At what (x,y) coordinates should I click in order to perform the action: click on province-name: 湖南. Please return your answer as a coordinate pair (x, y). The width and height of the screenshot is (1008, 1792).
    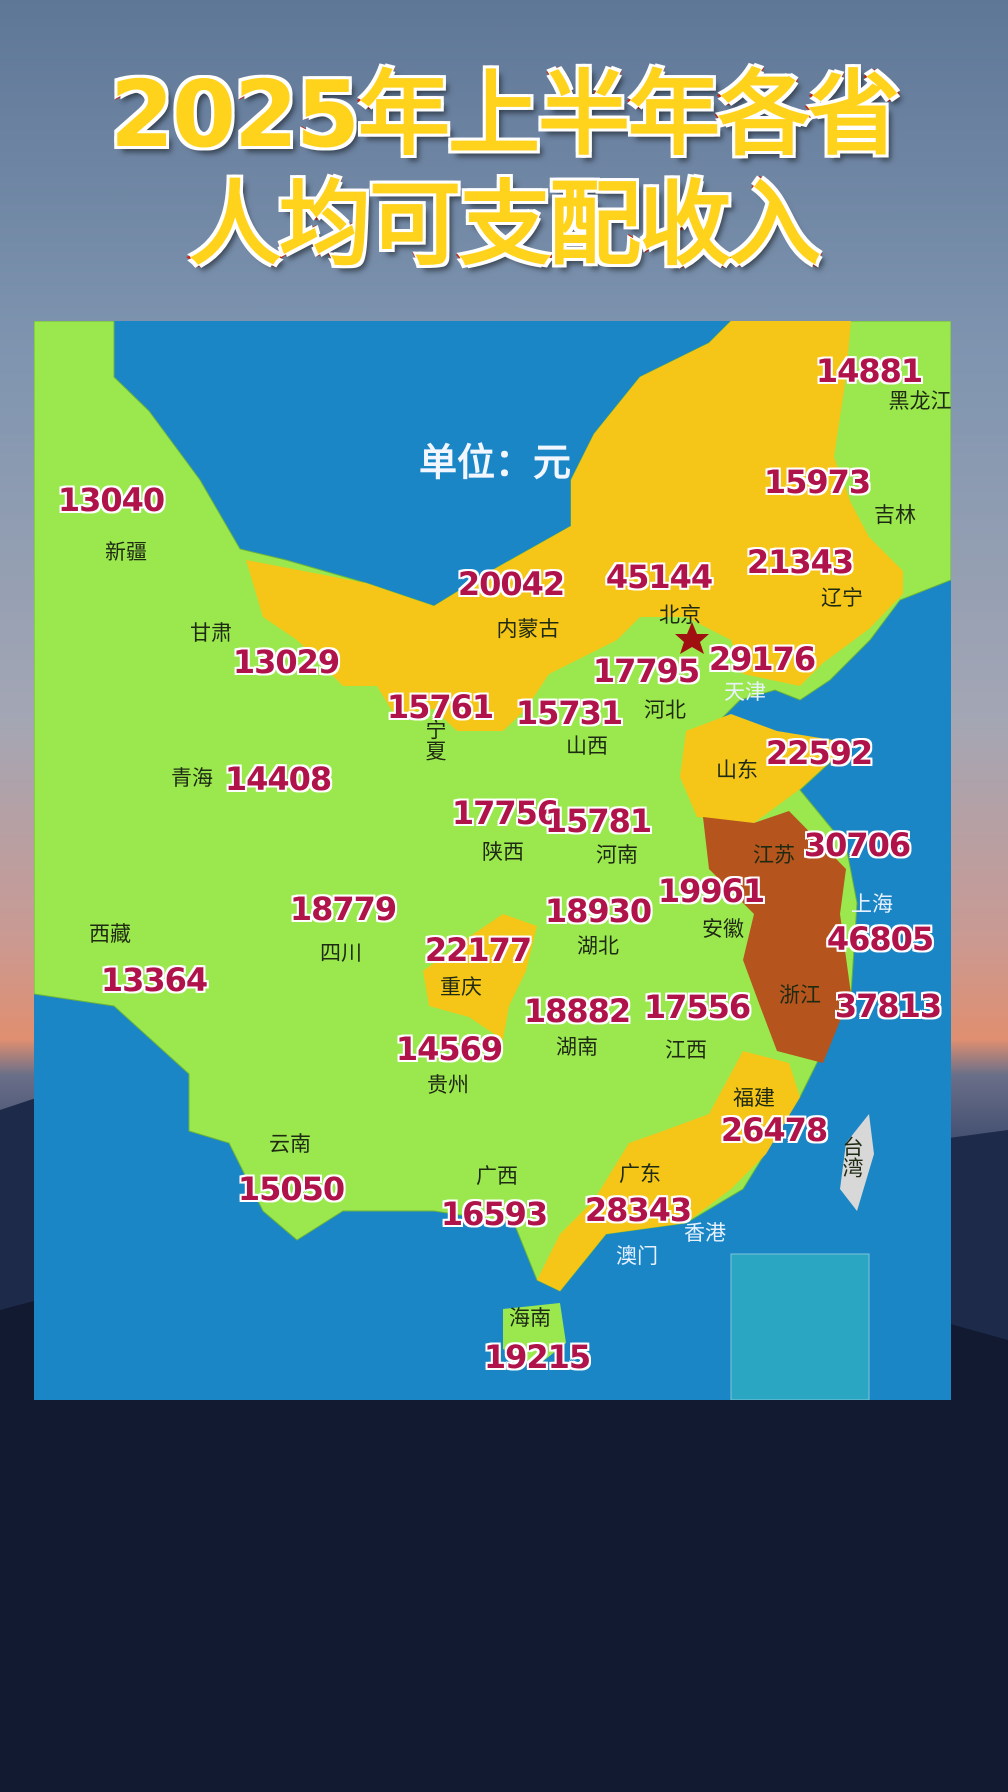
    Looking at the image, I should click on (577, 1047).